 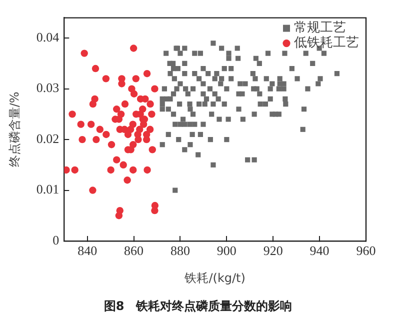 I want to click on legend-label: 低铁耗工艺, so click(x=326, y=43).